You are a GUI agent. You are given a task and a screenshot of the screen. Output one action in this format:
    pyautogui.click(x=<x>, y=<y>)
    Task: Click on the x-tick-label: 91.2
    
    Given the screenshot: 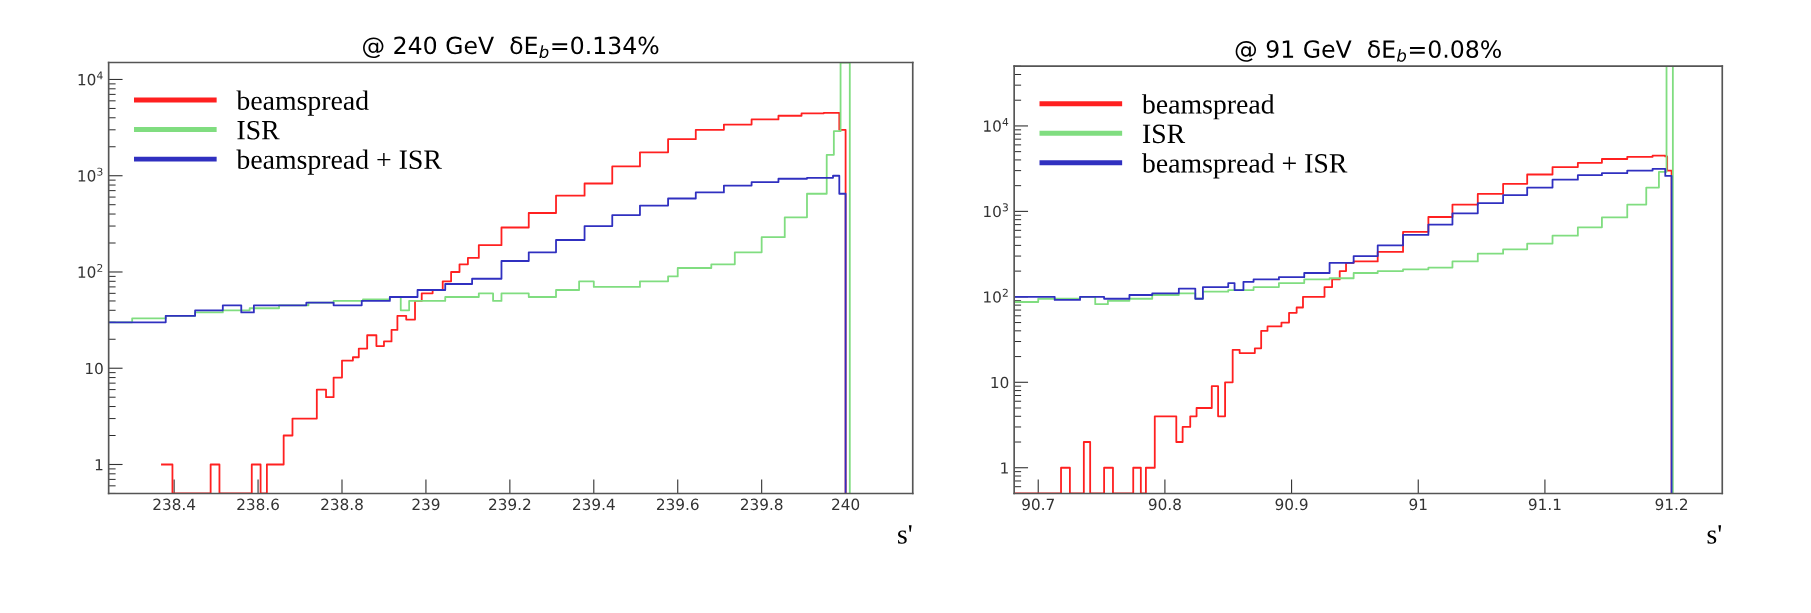 What is the action you would take?
    pyautogui.click(x=1671, y=504)
    